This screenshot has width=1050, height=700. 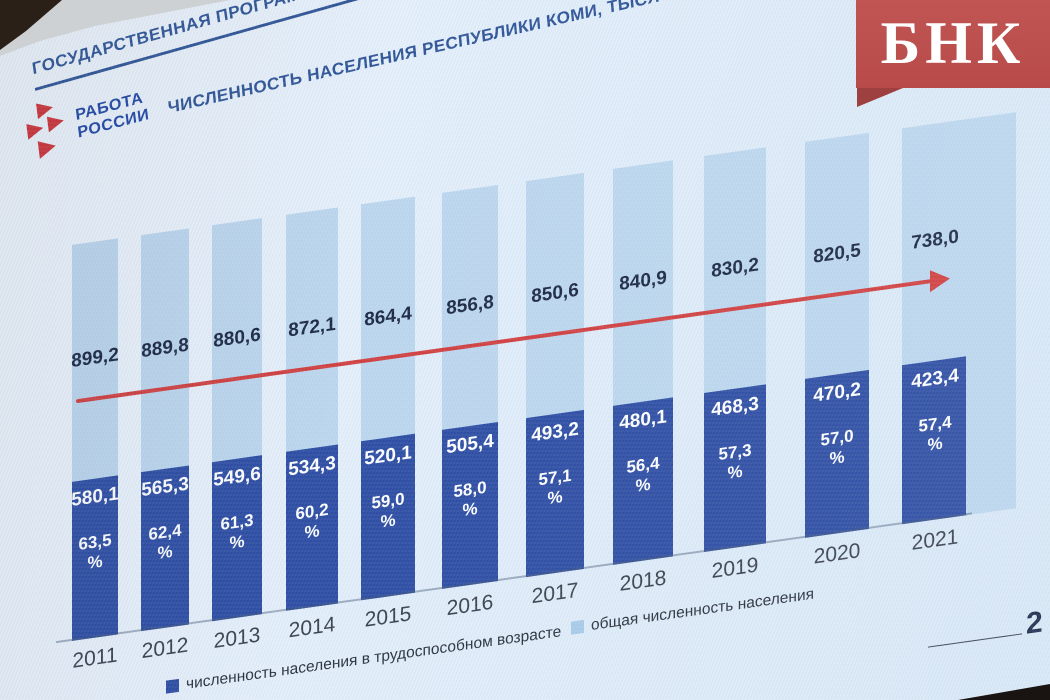 I want to click on bnk-watermark: БНК, so click(x=953, y=44).